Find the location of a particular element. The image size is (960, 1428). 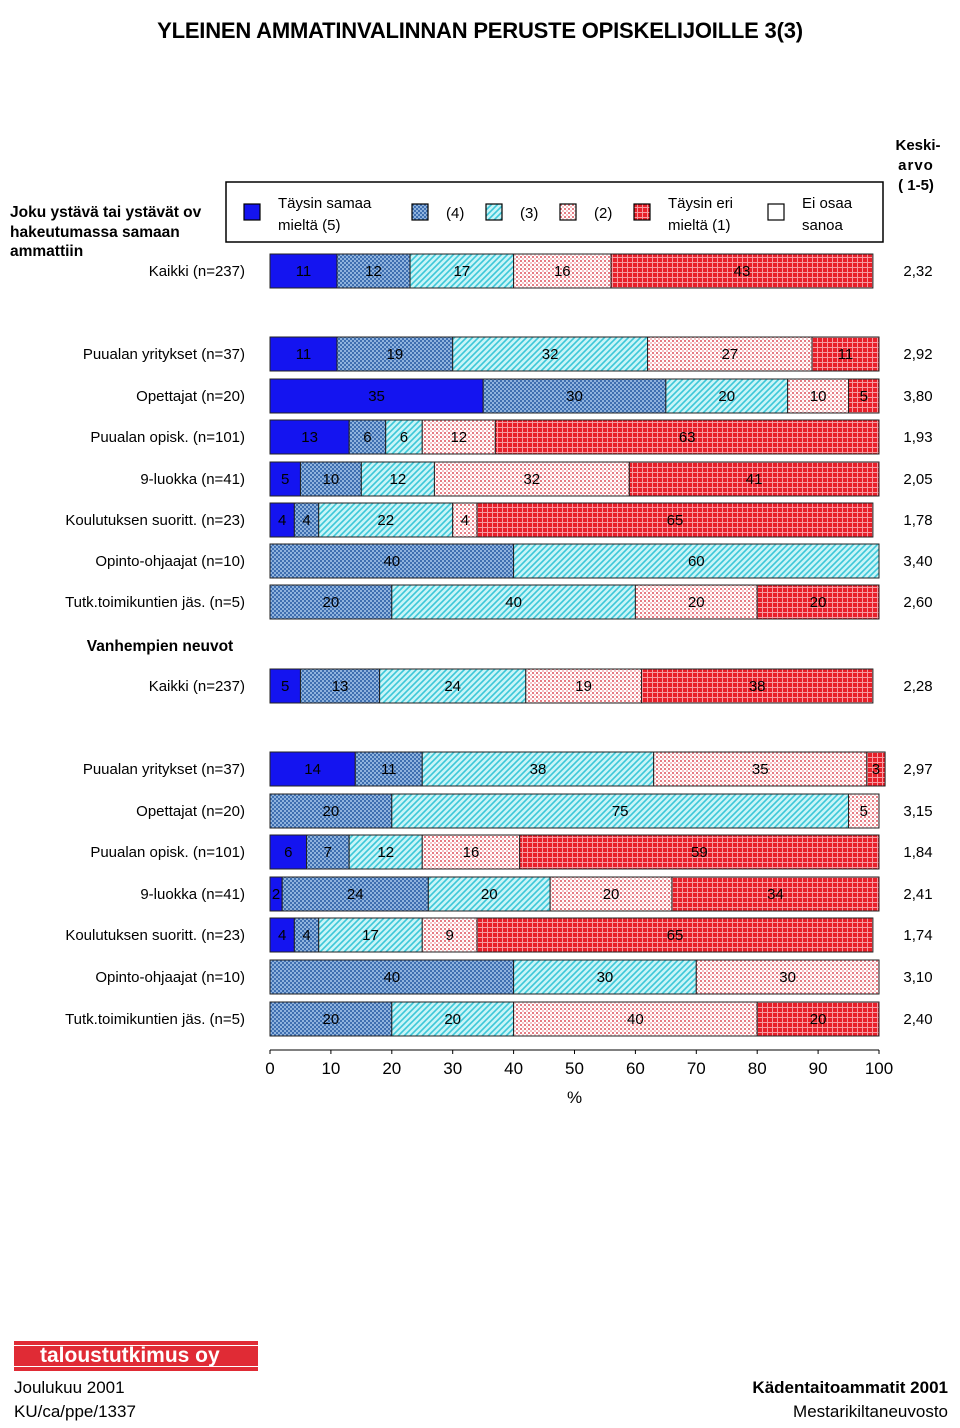

data-label: 10 is located at coordinates (331, 479).